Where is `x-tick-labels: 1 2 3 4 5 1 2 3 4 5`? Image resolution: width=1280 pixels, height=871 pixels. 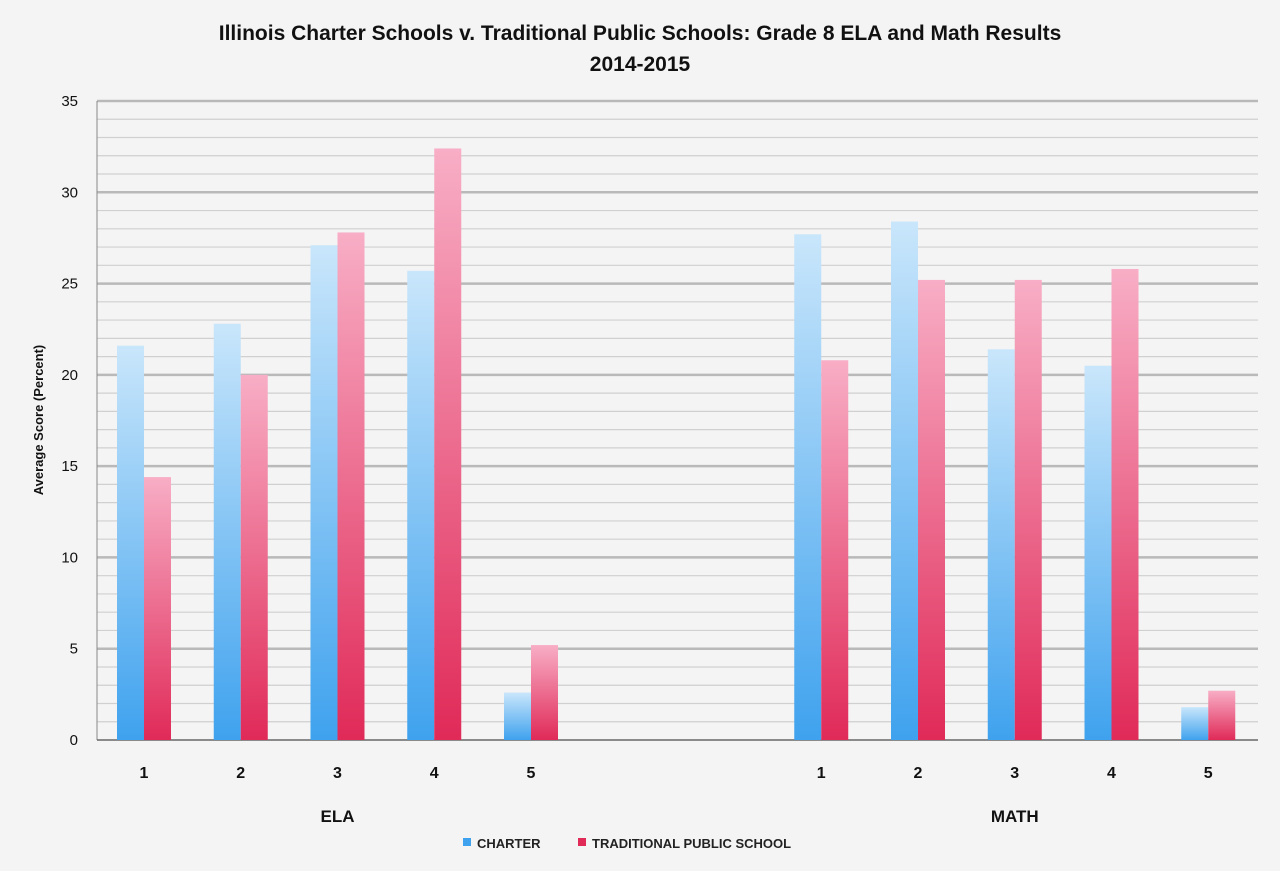
x-tick-labels: 1 2 3 4 5 1 2 3 4 5 is located at coordinates (676, 773).